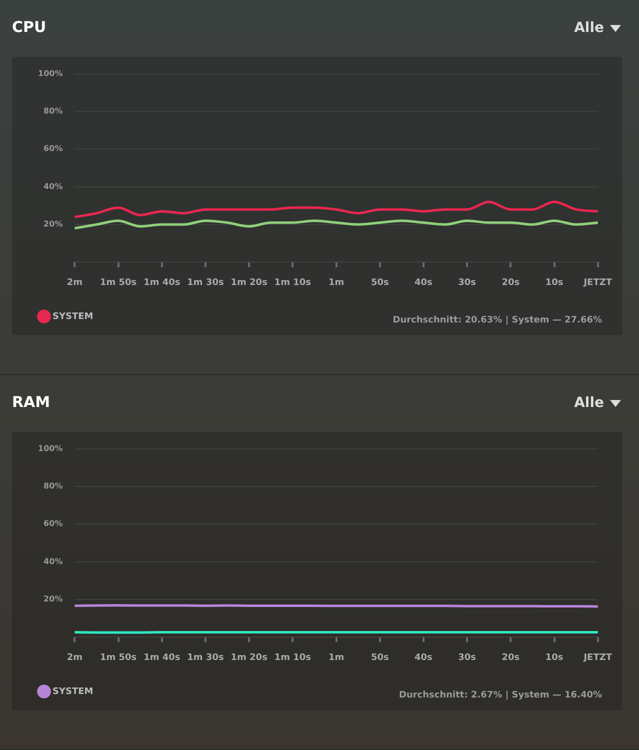  I want to click on chart-title: RAM, so click(31, 402).